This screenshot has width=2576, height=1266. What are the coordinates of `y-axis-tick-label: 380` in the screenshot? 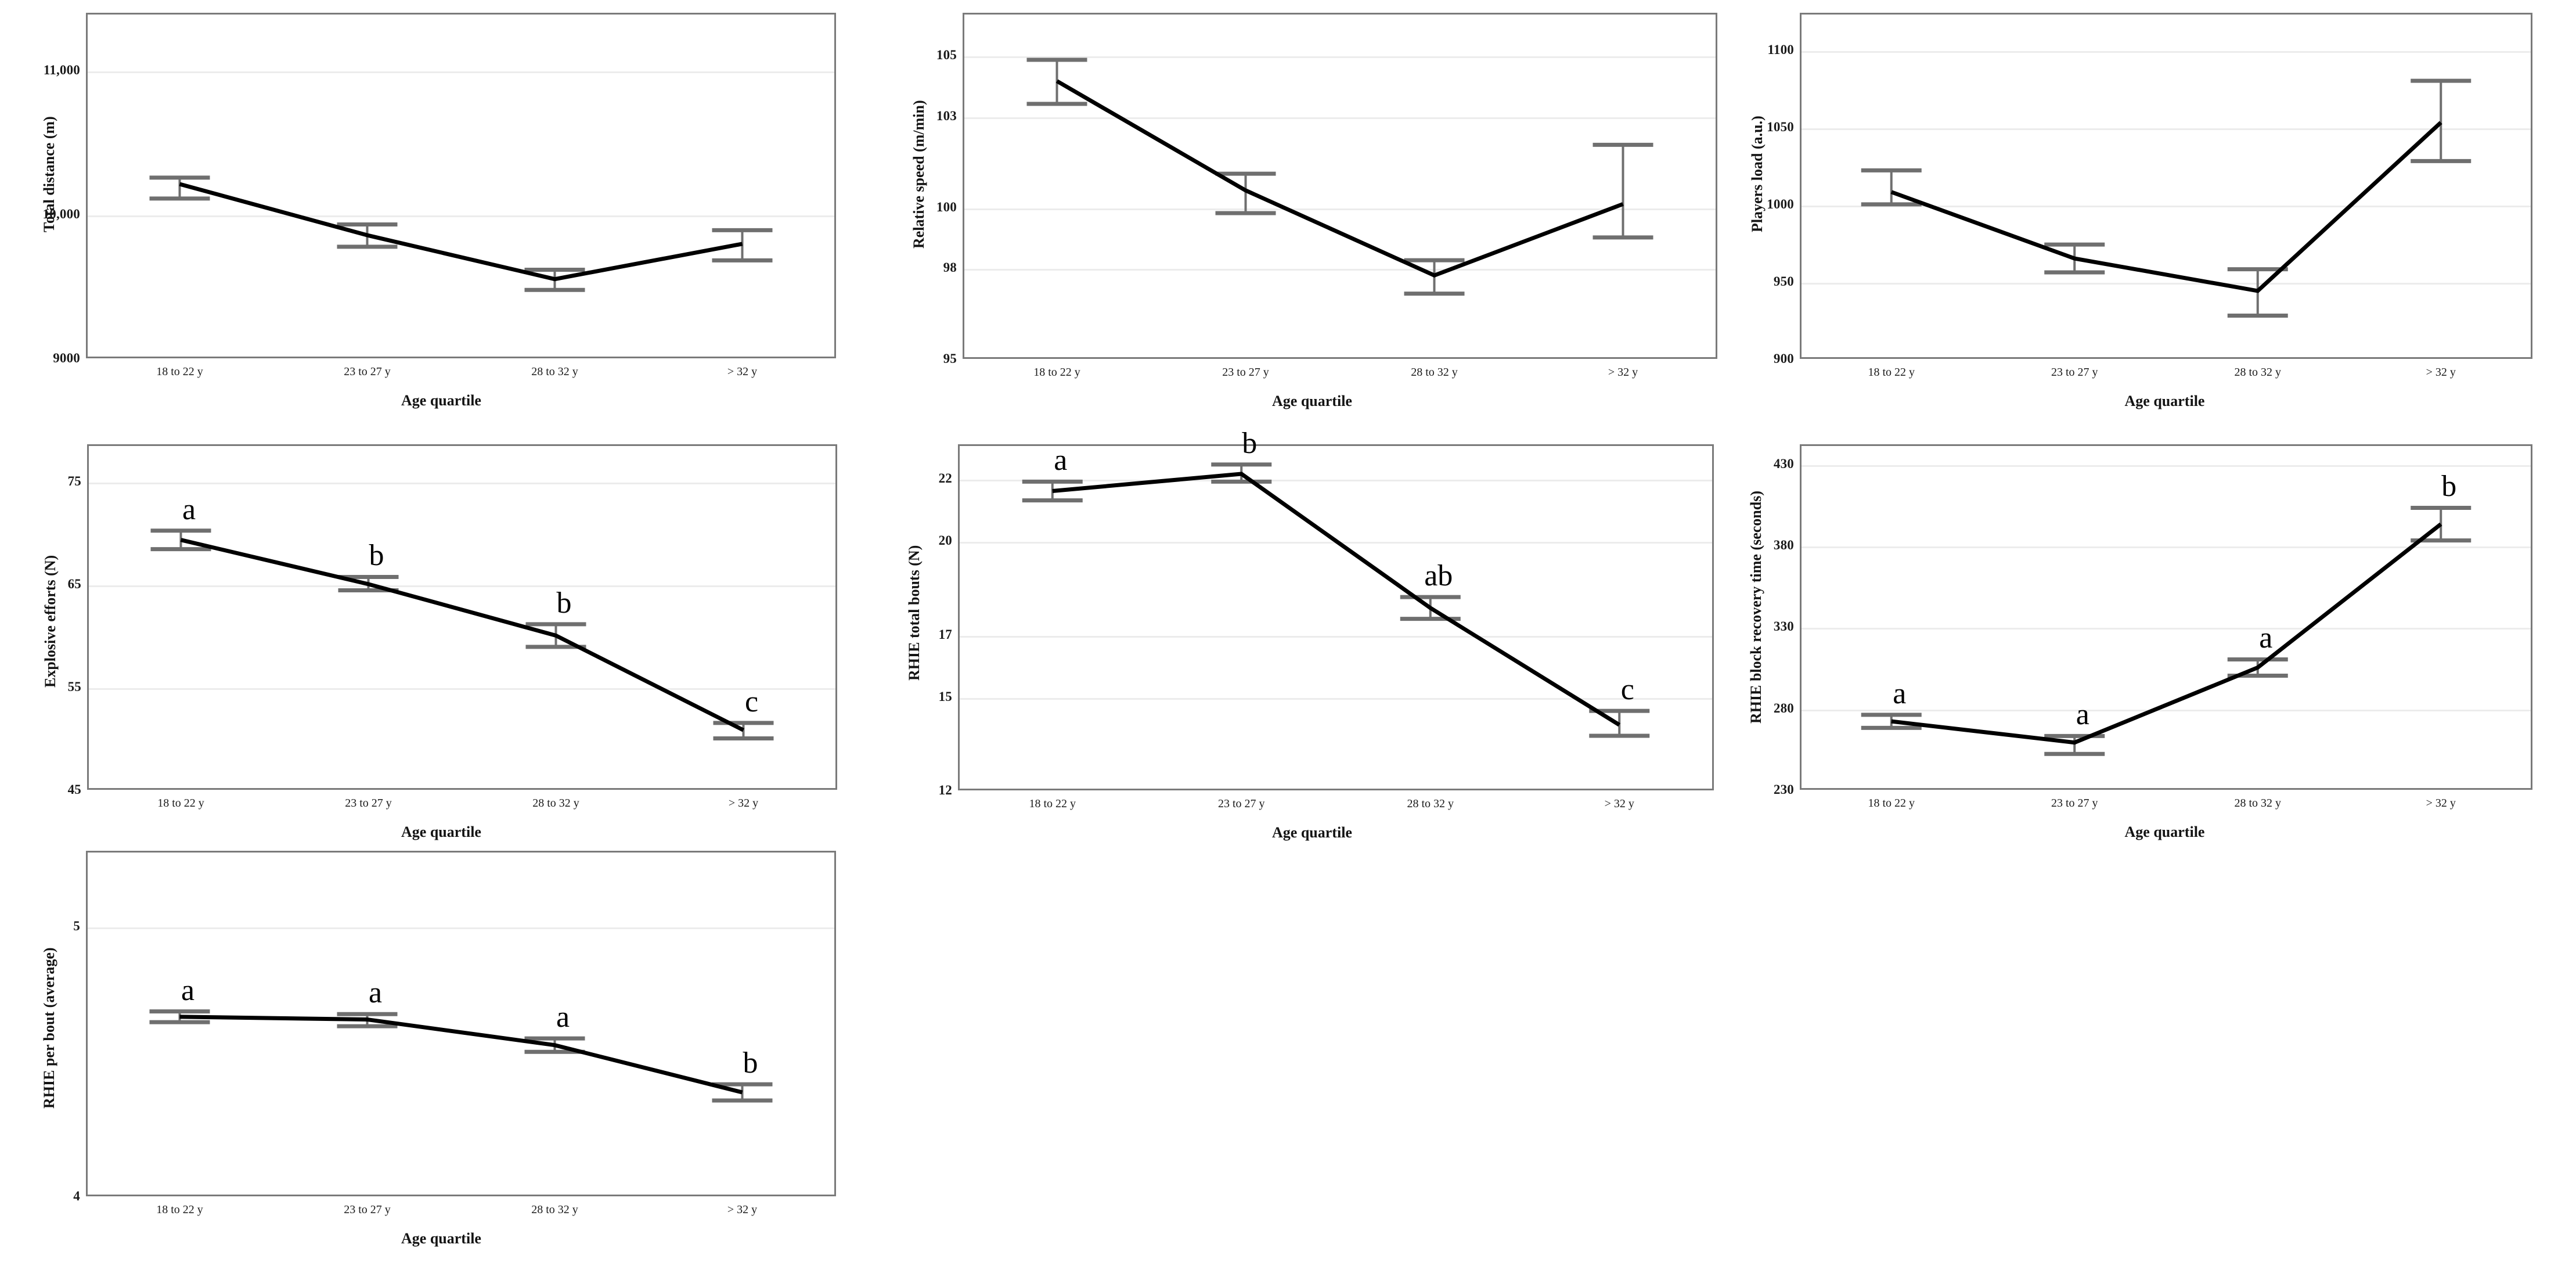 It's located at (1783, 545).